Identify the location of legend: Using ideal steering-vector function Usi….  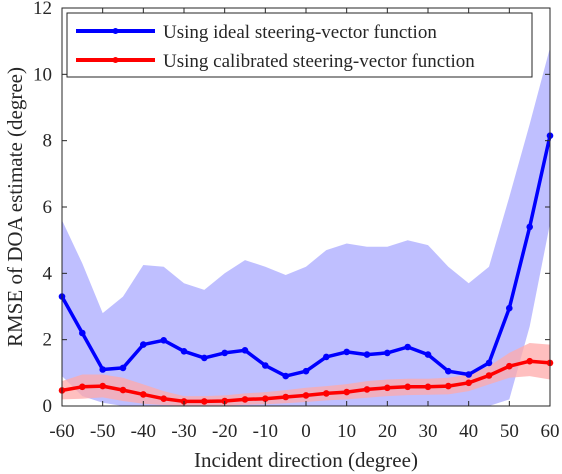
(299, 45).